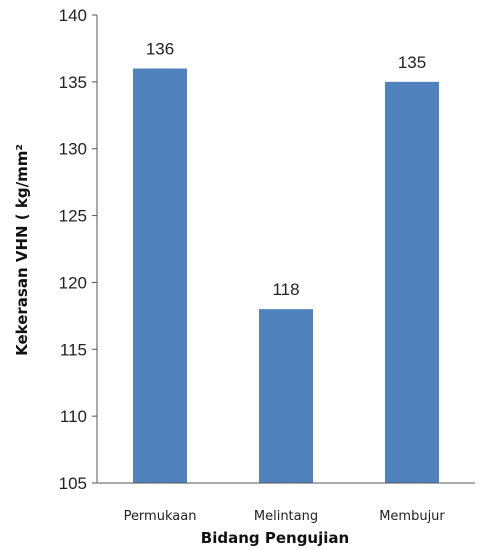 The width and height of the screenshot is (492, 550). I want to click on bar-melintang, so click(286, 396).